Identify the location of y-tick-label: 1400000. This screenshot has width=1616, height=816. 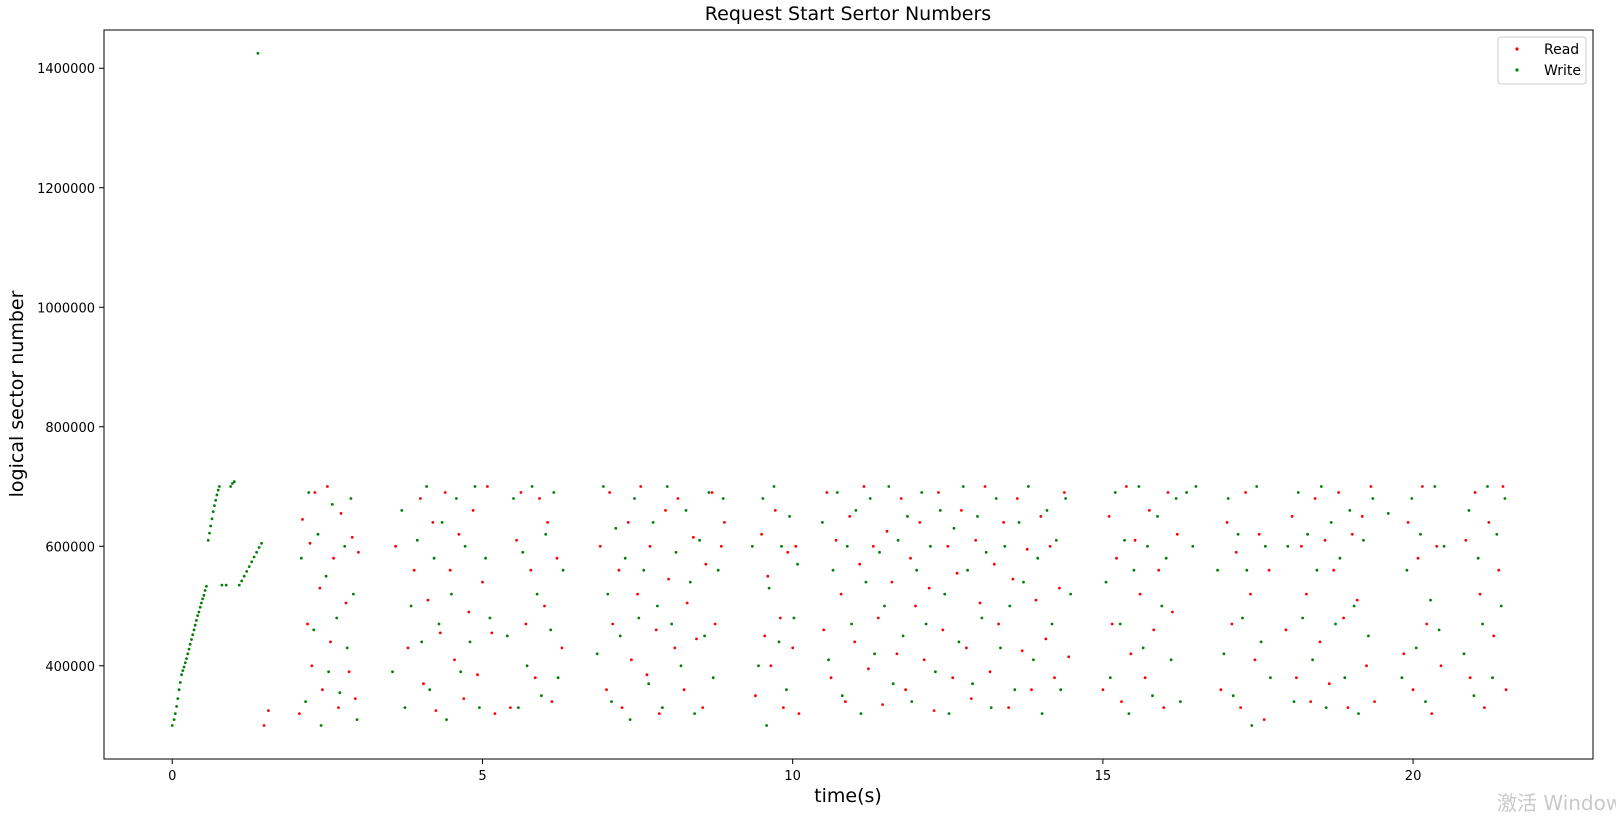
(66, 69).